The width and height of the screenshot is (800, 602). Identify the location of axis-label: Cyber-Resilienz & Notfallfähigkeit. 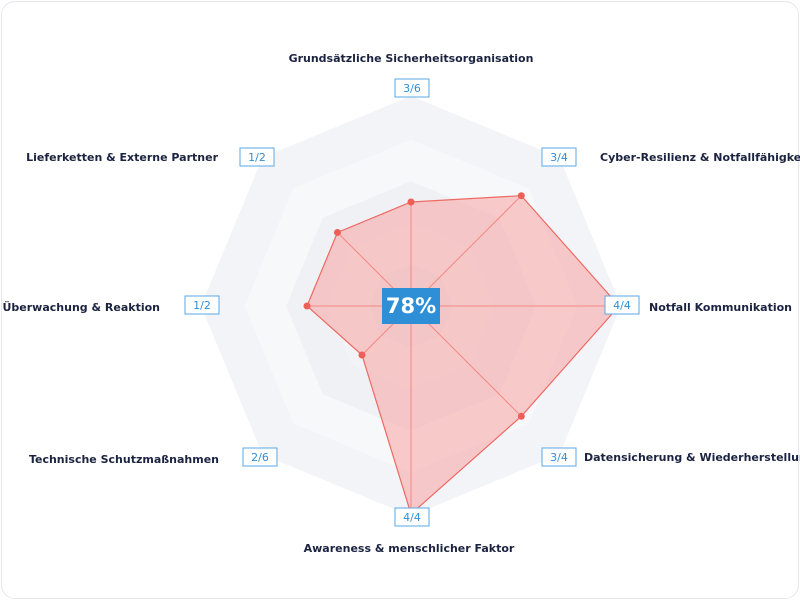
(700, 157).